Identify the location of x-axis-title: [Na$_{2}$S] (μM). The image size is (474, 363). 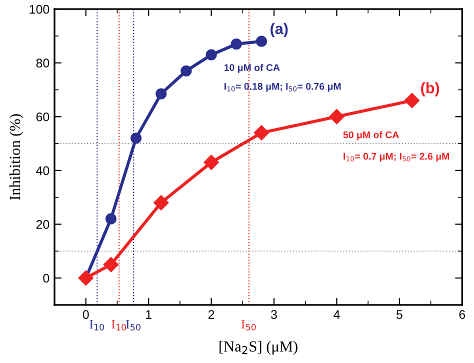
(259, 347).